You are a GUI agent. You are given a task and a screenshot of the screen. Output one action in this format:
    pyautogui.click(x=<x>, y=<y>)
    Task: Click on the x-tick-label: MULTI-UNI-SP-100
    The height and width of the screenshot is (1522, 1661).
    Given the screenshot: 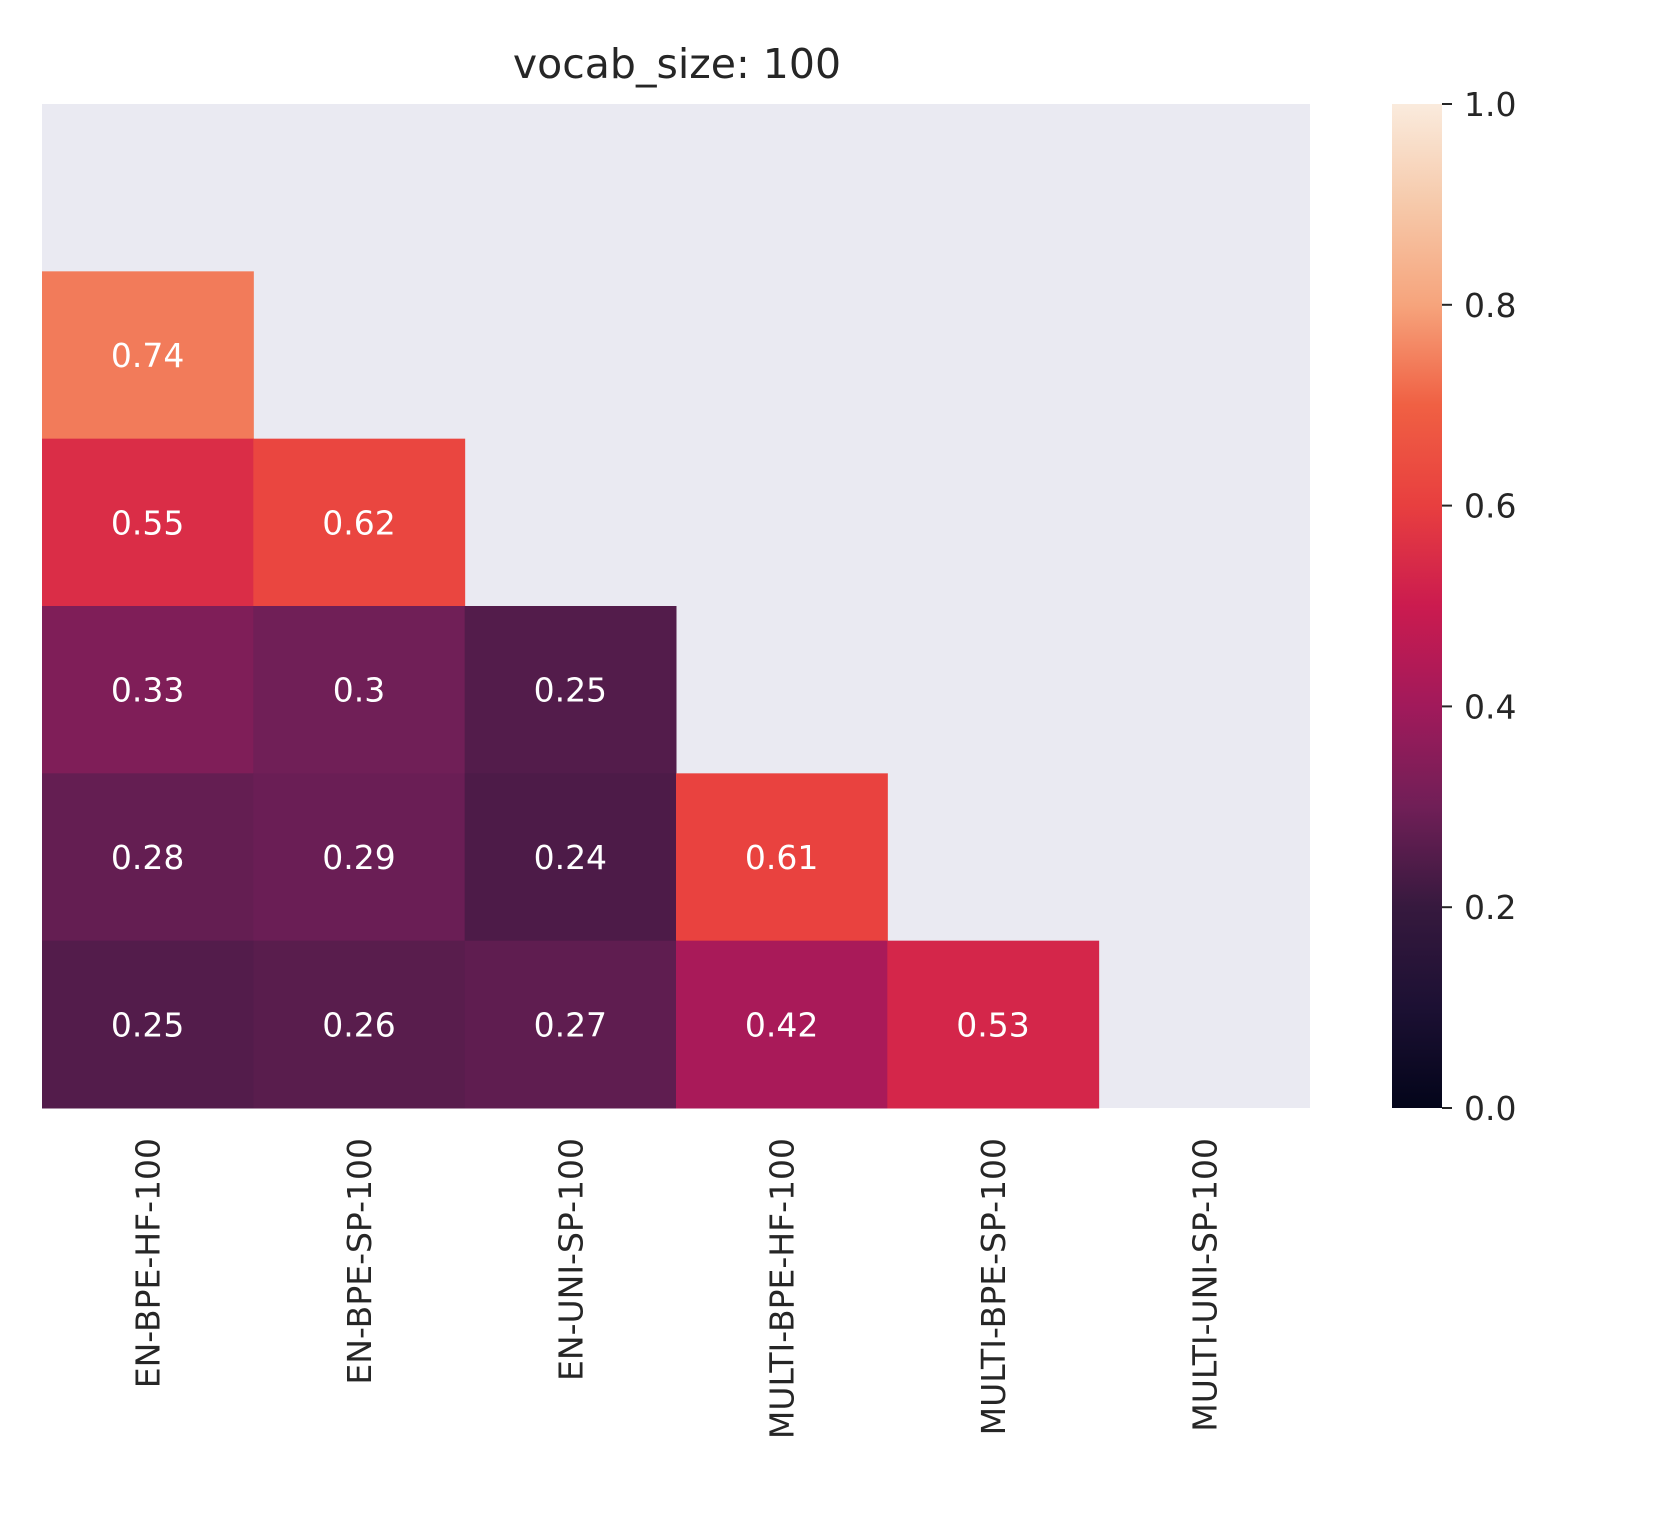 What is the action you would take?
    pyautogui.click(x=1204, y=1285)
    